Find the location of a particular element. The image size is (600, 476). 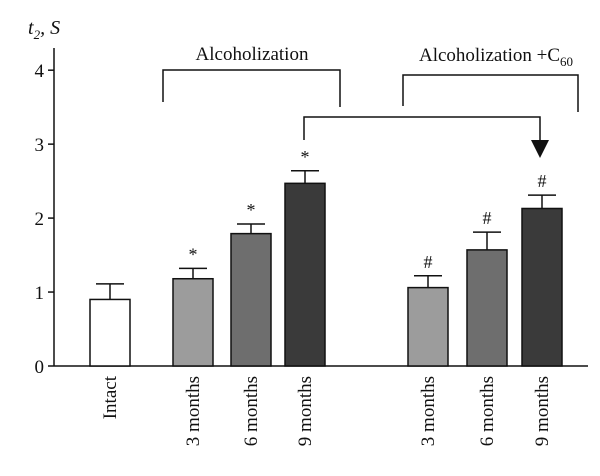

group-label: Alcoholization is located at coordinates (252, 54).